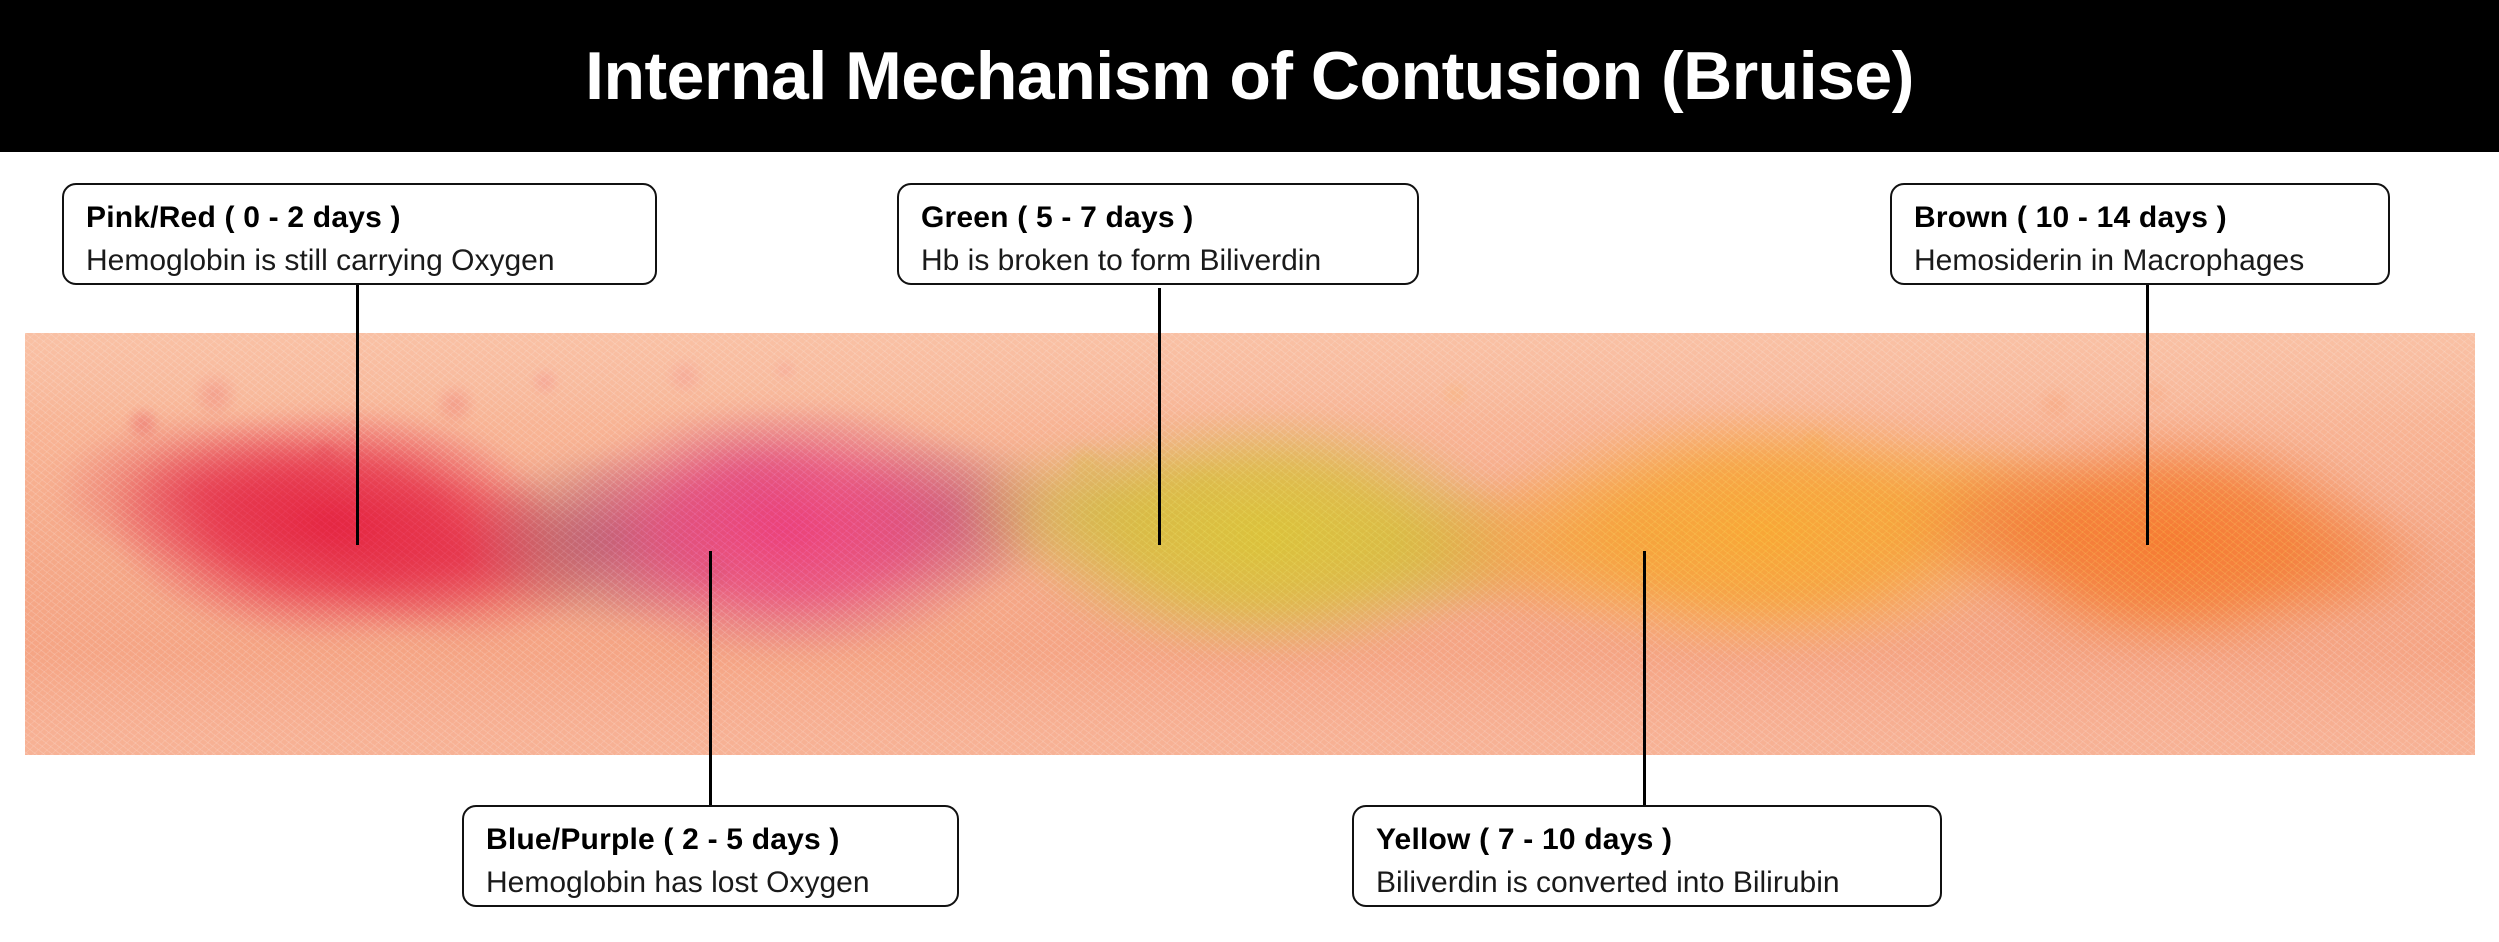 The width and height of the screenshot is (2499, 942). I want to click on callout-title: Yellow ( 7 - 10 days ), so click(1524, 839).